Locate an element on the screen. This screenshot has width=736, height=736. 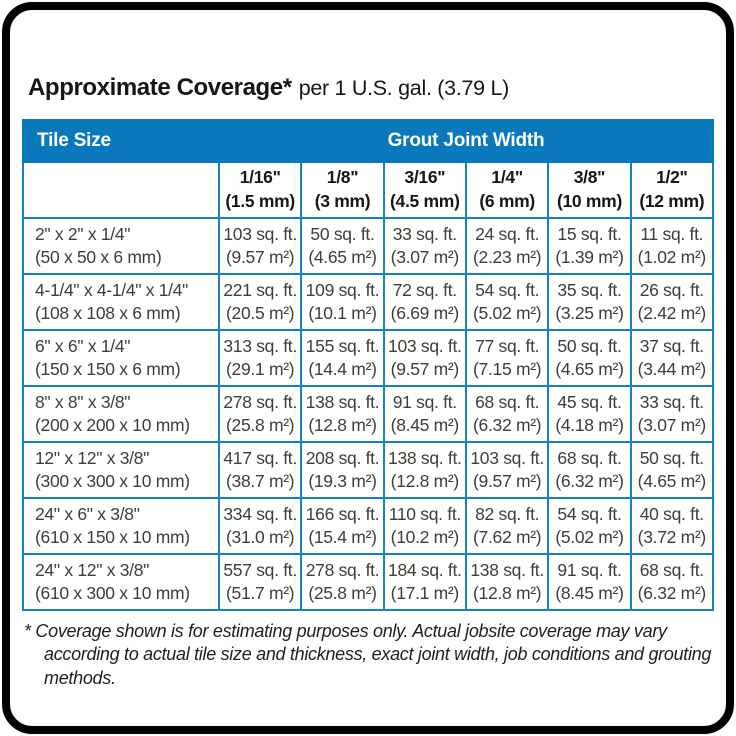
tile-size-cell: 12" x 12" x 3/8" (300 x 300 x 10 mm) is located at coordinates (121, 470).